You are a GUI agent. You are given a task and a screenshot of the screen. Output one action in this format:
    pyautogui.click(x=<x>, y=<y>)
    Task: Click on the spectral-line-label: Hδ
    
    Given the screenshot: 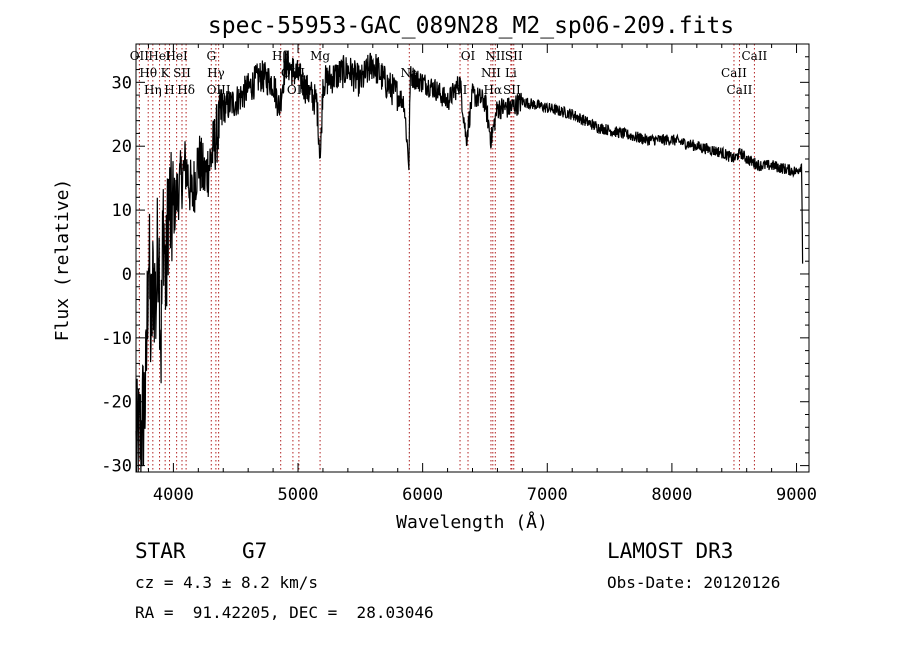 What is the action you would take?
    pyautogui.click(x=186, y=90)
    